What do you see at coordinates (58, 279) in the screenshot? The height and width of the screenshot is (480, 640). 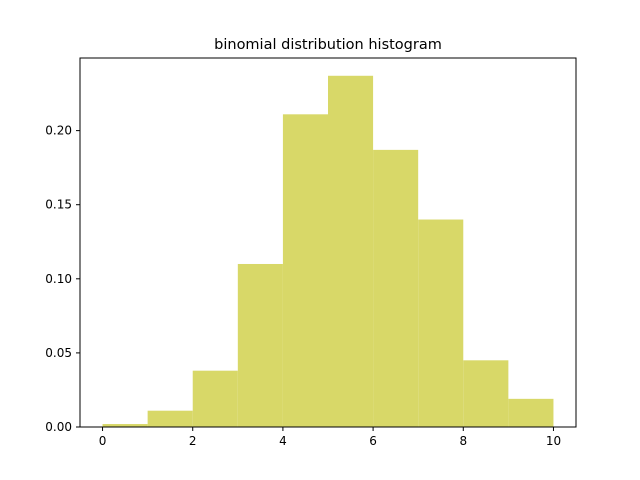 I see `y-tick-label: 0.10` at bounding box center [58, 279].